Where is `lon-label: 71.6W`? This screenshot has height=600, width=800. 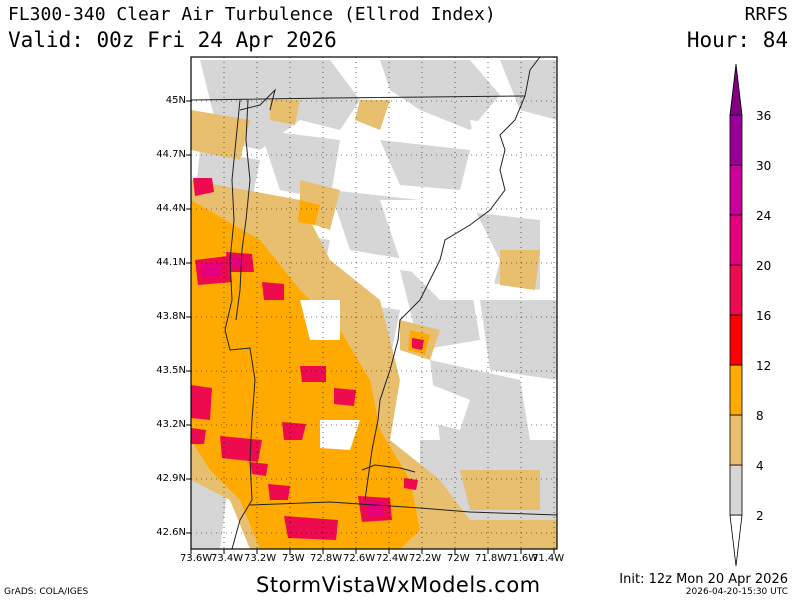 lon-label: 71.6W is located at coordinates (522, 558).